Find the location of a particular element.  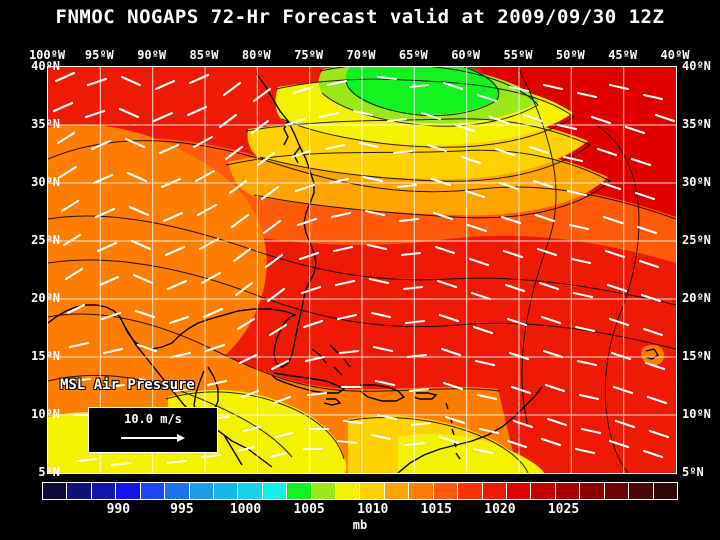

lon-tick-label: 65ºW is located at coordinates (413, 55).